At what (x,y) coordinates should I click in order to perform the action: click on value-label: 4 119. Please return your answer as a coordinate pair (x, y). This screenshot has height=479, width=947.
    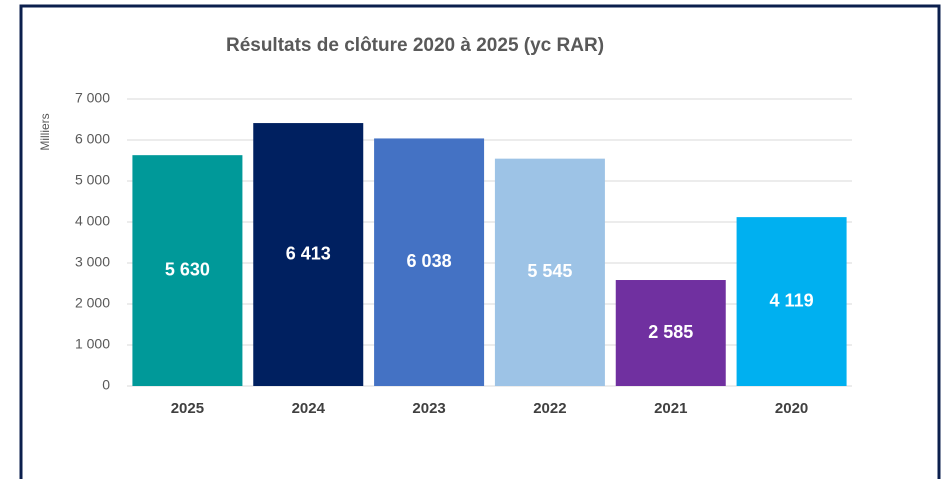
    Looking at the image, I should click on (792, 300).